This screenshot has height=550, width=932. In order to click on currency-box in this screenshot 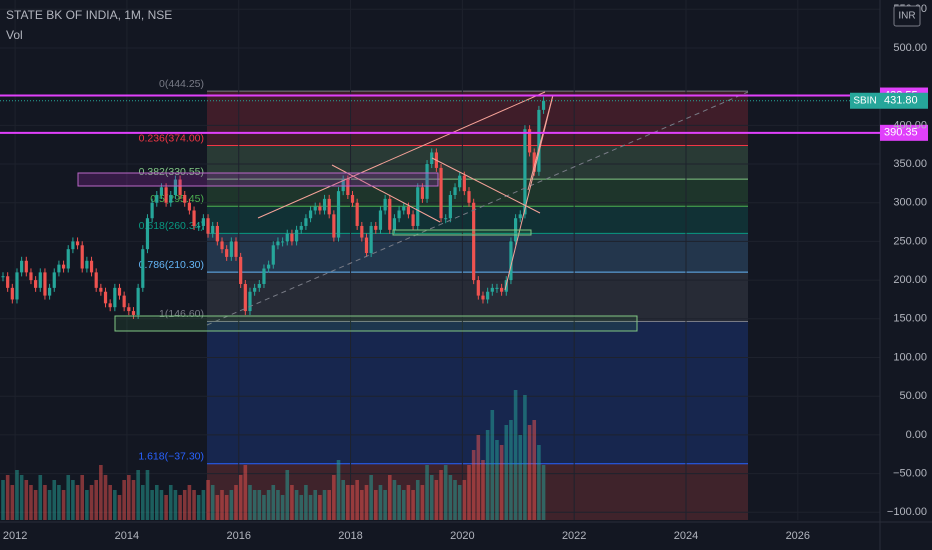, I will do `click(907, 16)`.